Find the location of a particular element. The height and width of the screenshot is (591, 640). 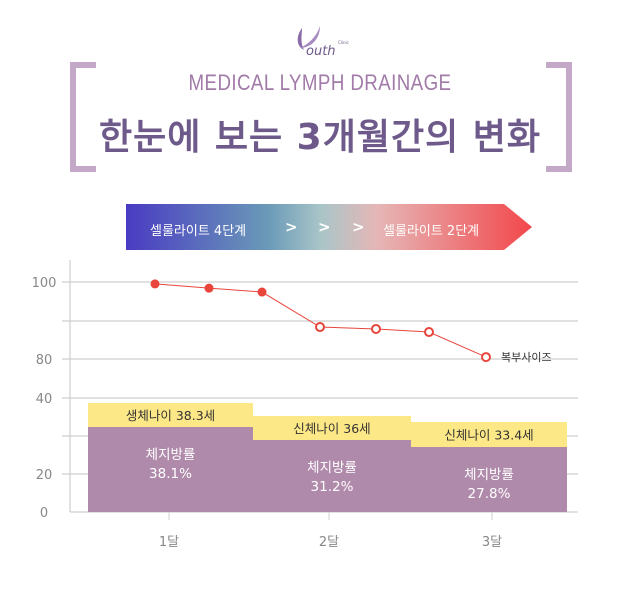

body-age-label: 생체나이 38.3세 is located at coordinates (170, 415).